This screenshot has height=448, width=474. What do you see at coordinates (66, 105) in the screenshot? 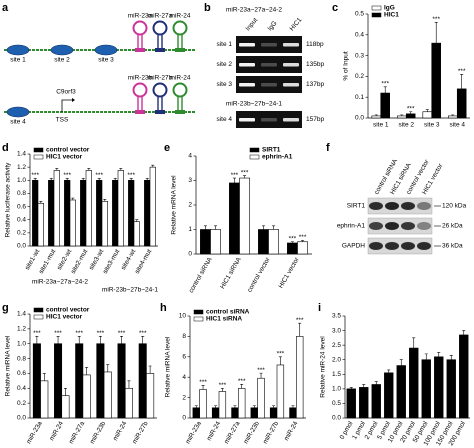
I see `tss-arrow` at bounding box center [66, 105].